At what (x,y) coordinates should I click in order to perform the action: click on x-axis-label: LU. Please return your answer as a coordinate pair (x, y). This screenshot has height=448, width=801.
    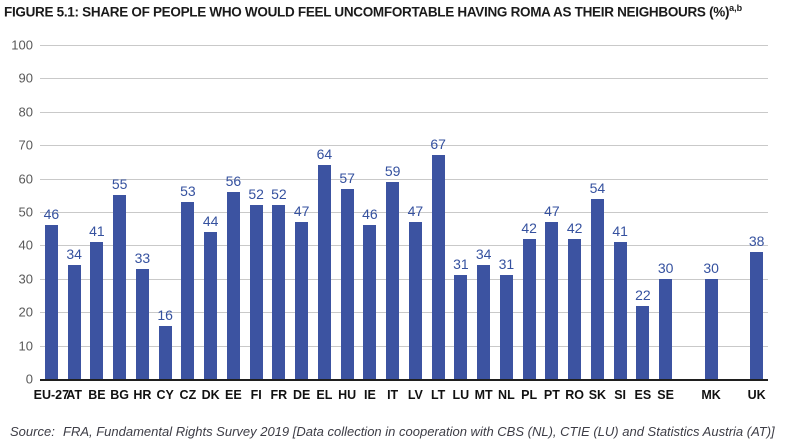
    Looking at the image, I should click on (461, 395).